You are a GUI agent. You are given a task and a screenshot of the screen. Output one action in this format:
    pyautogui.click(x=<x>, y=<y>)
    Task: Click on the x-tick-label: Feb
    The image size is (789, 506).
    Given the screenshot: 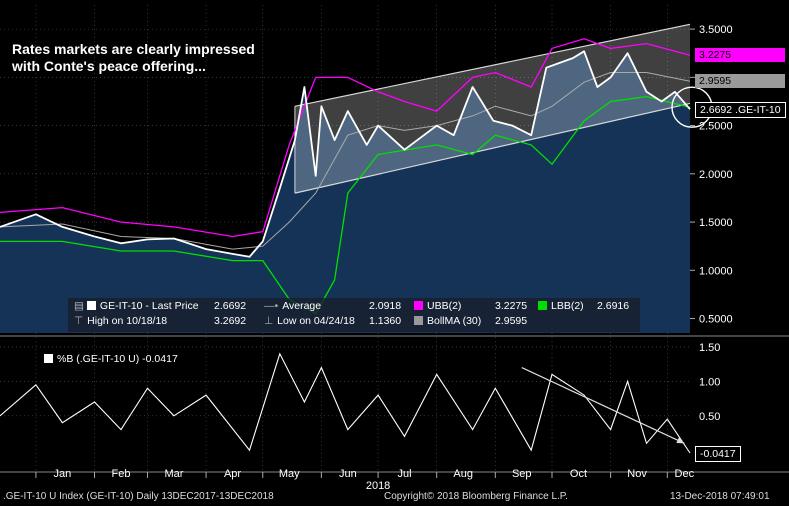 What is the action you would take?
    pyautogui.click(x=121, y=474)
    